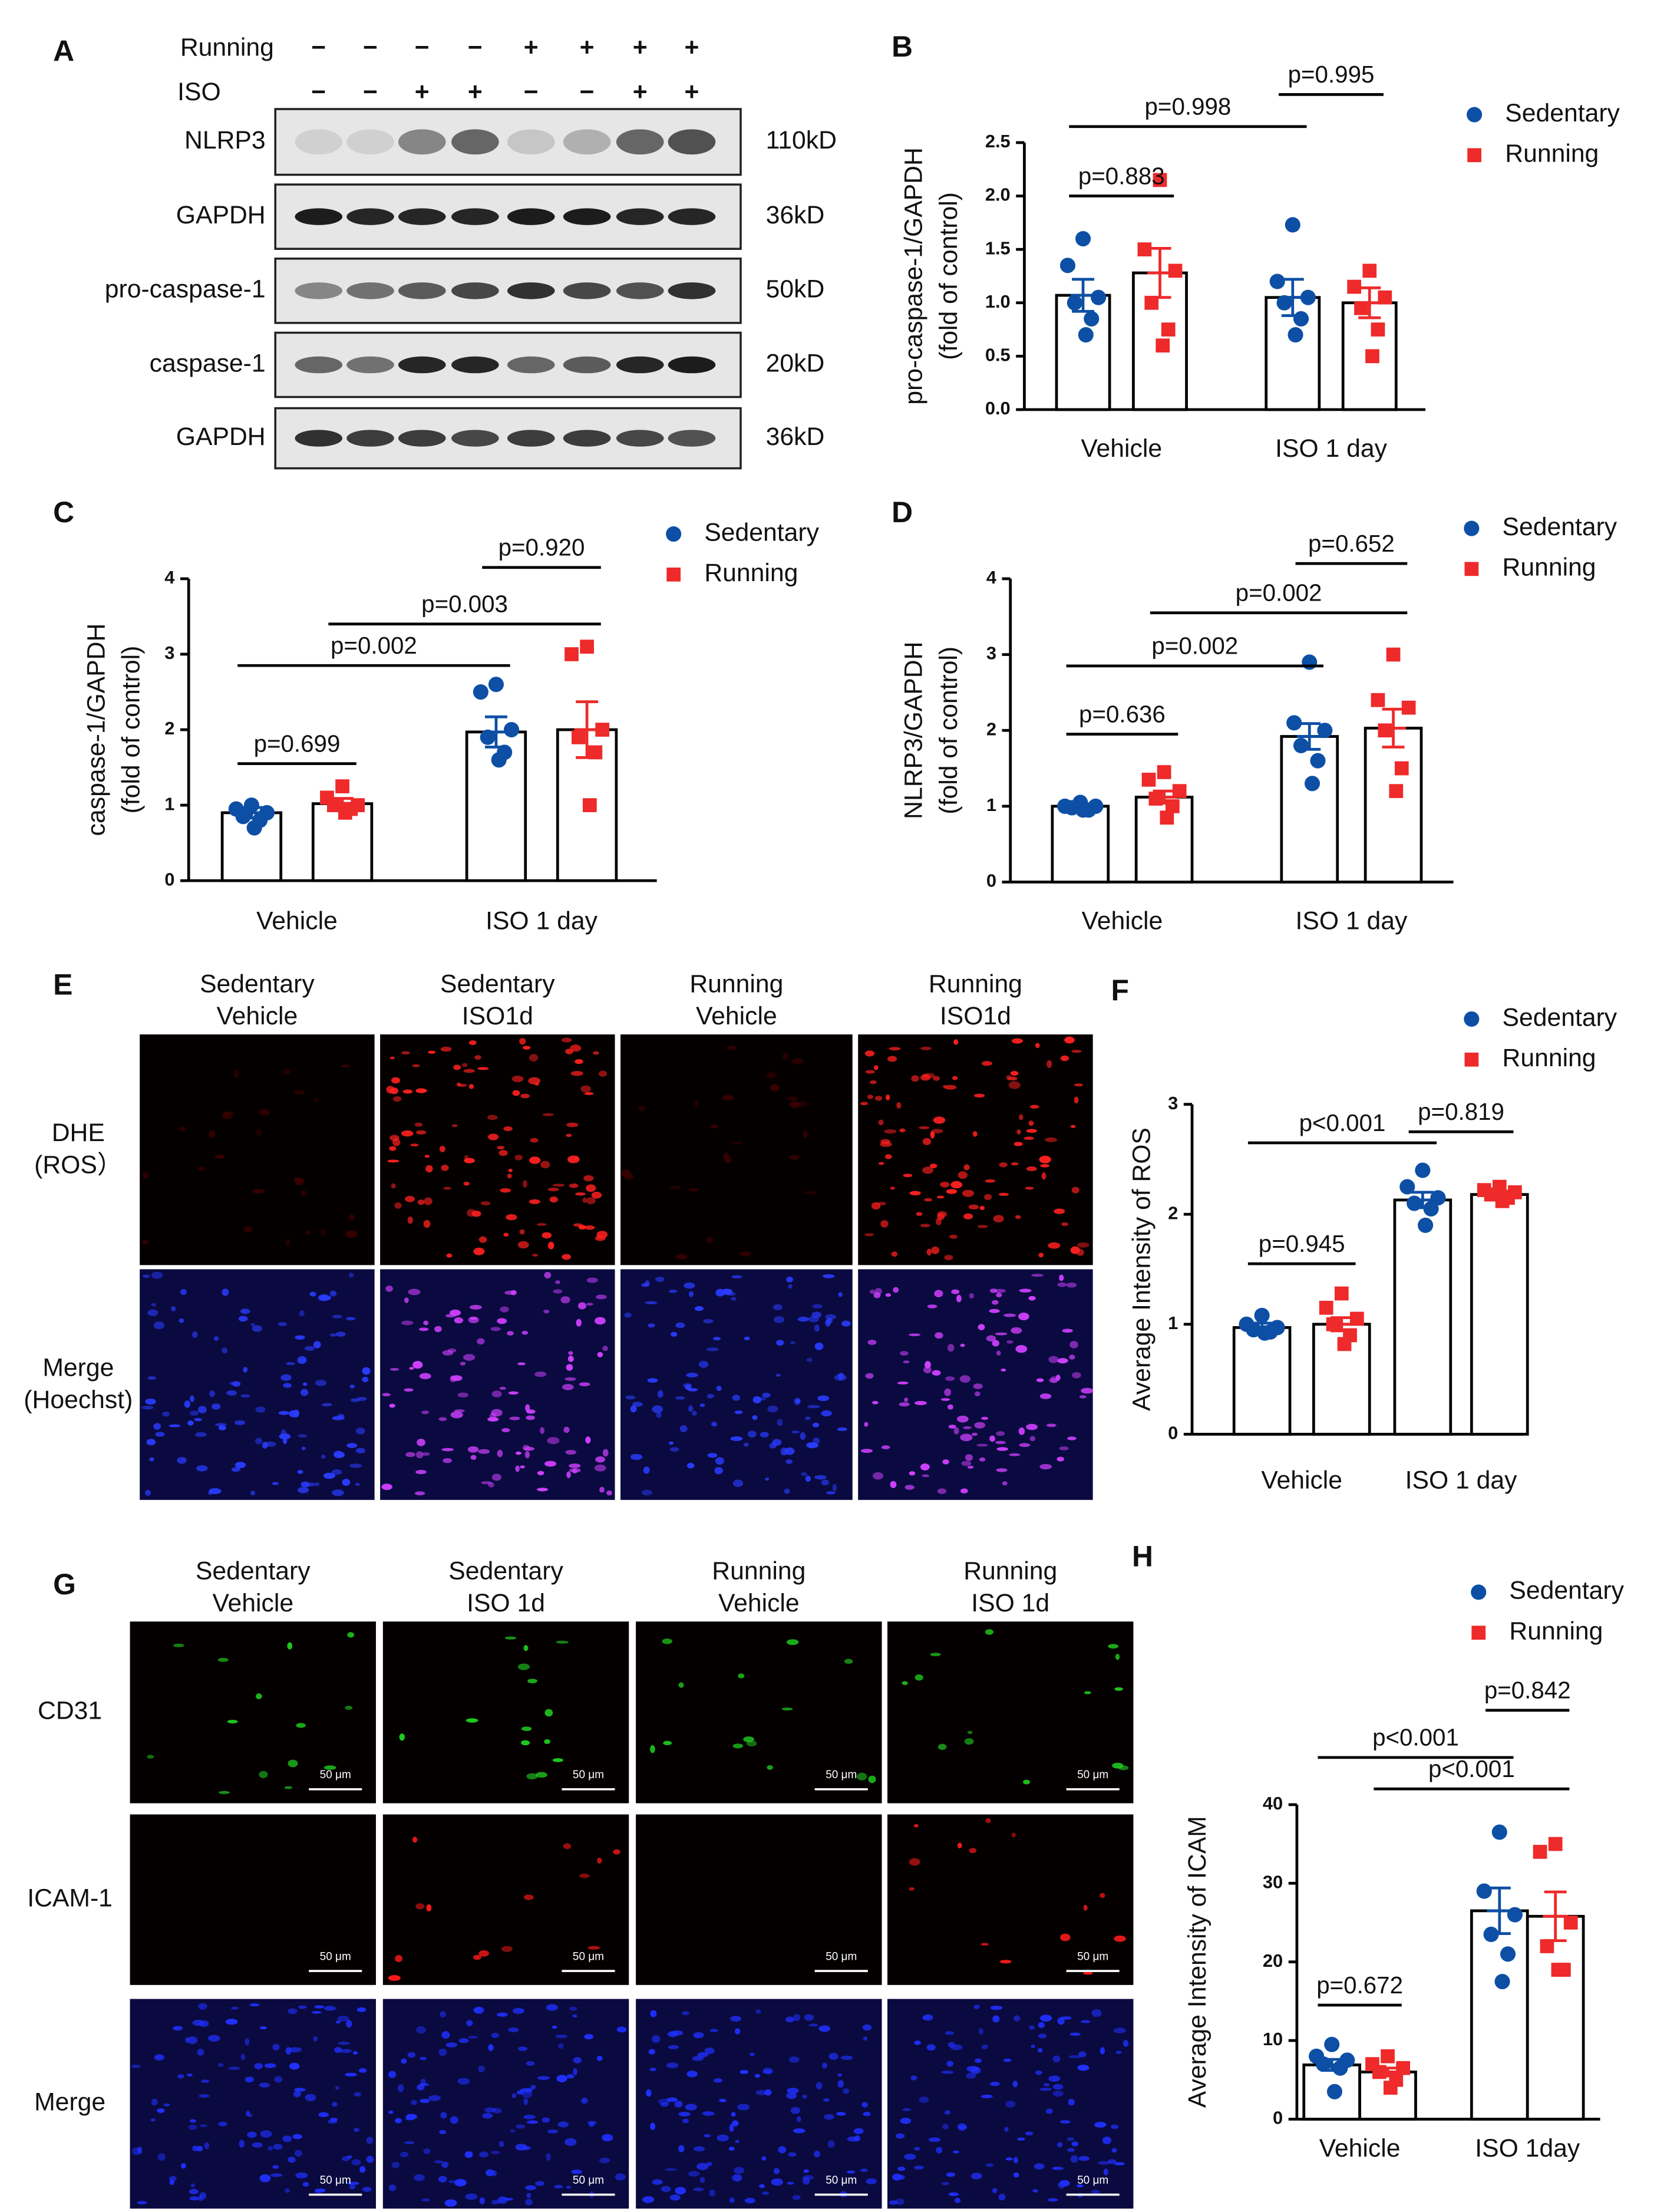  Describe the element at coordinates (1560, 527) in the screenshot. I see `legend-label: Sedentary` at that location.